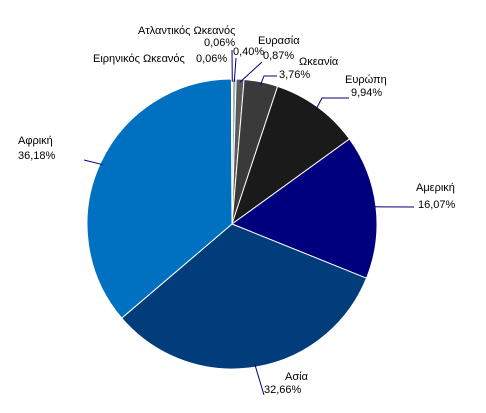  Describe the element at coordinates (366, 80) in the screenshot. I see `slice-label-europe: Ευρώπη` at that location.